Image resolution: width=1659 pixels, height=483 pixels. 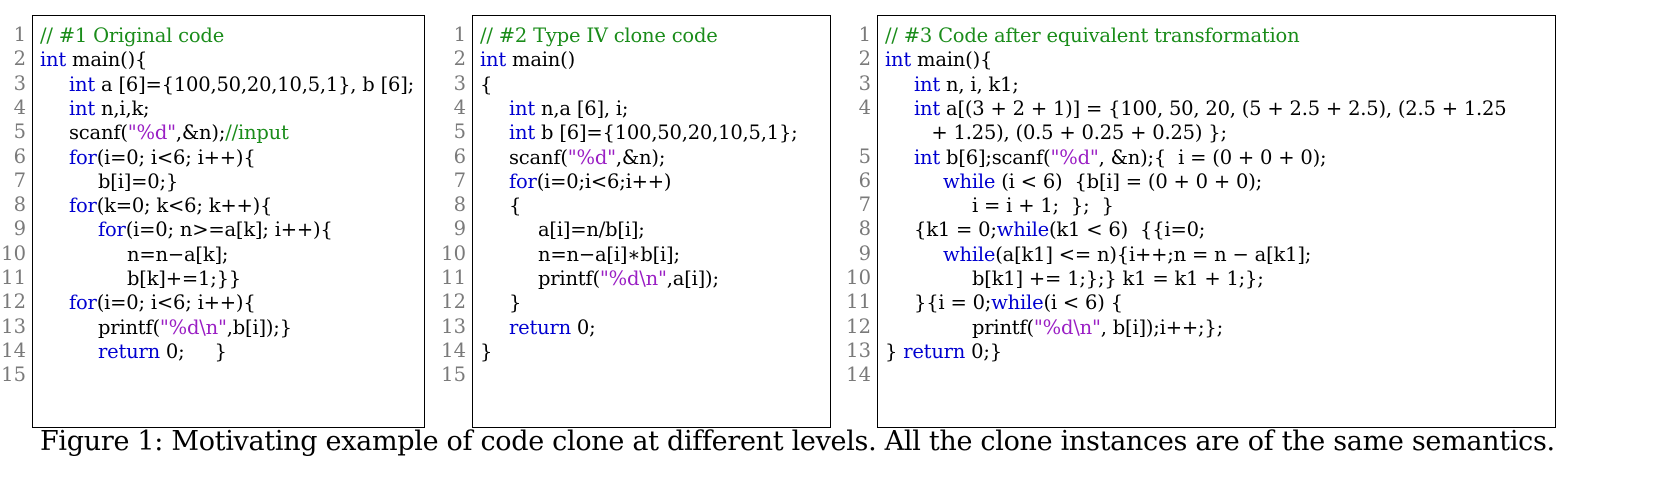 I want to click on code-text: ,&n);, so click(x=640, y=157).